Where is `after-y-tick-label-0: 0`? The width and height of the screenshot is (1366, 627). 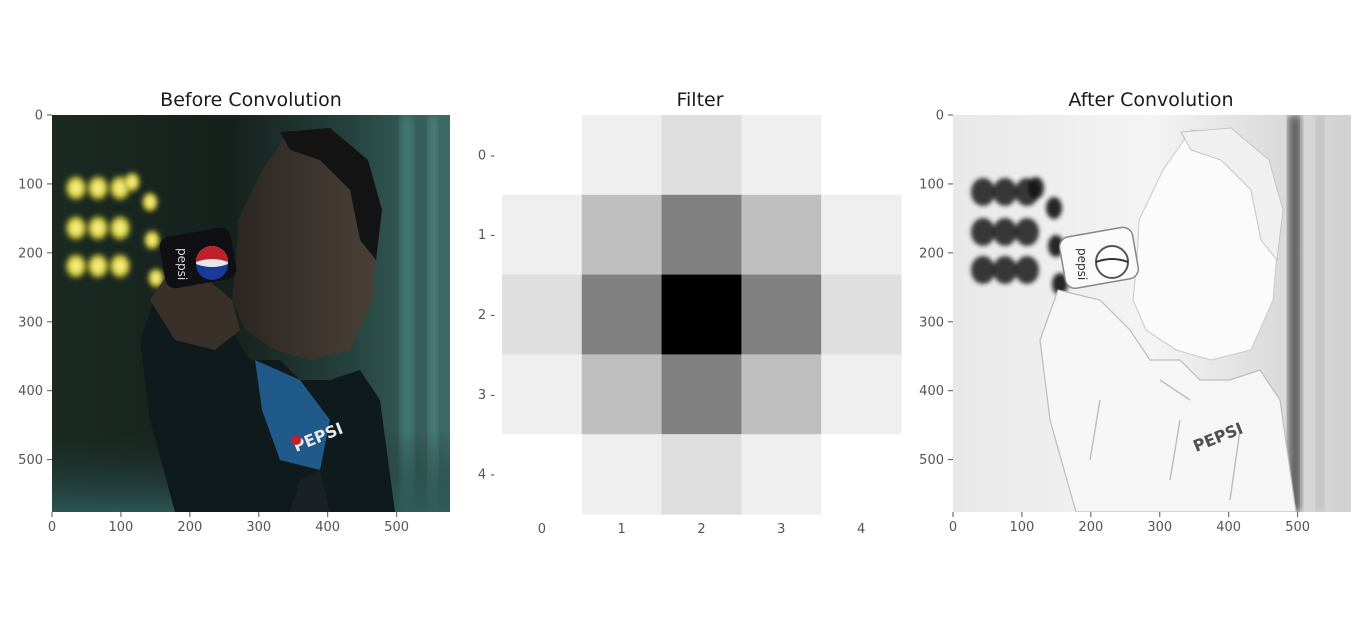
after-y-tick-label-0: 0 is located at coordinates (940, 116).